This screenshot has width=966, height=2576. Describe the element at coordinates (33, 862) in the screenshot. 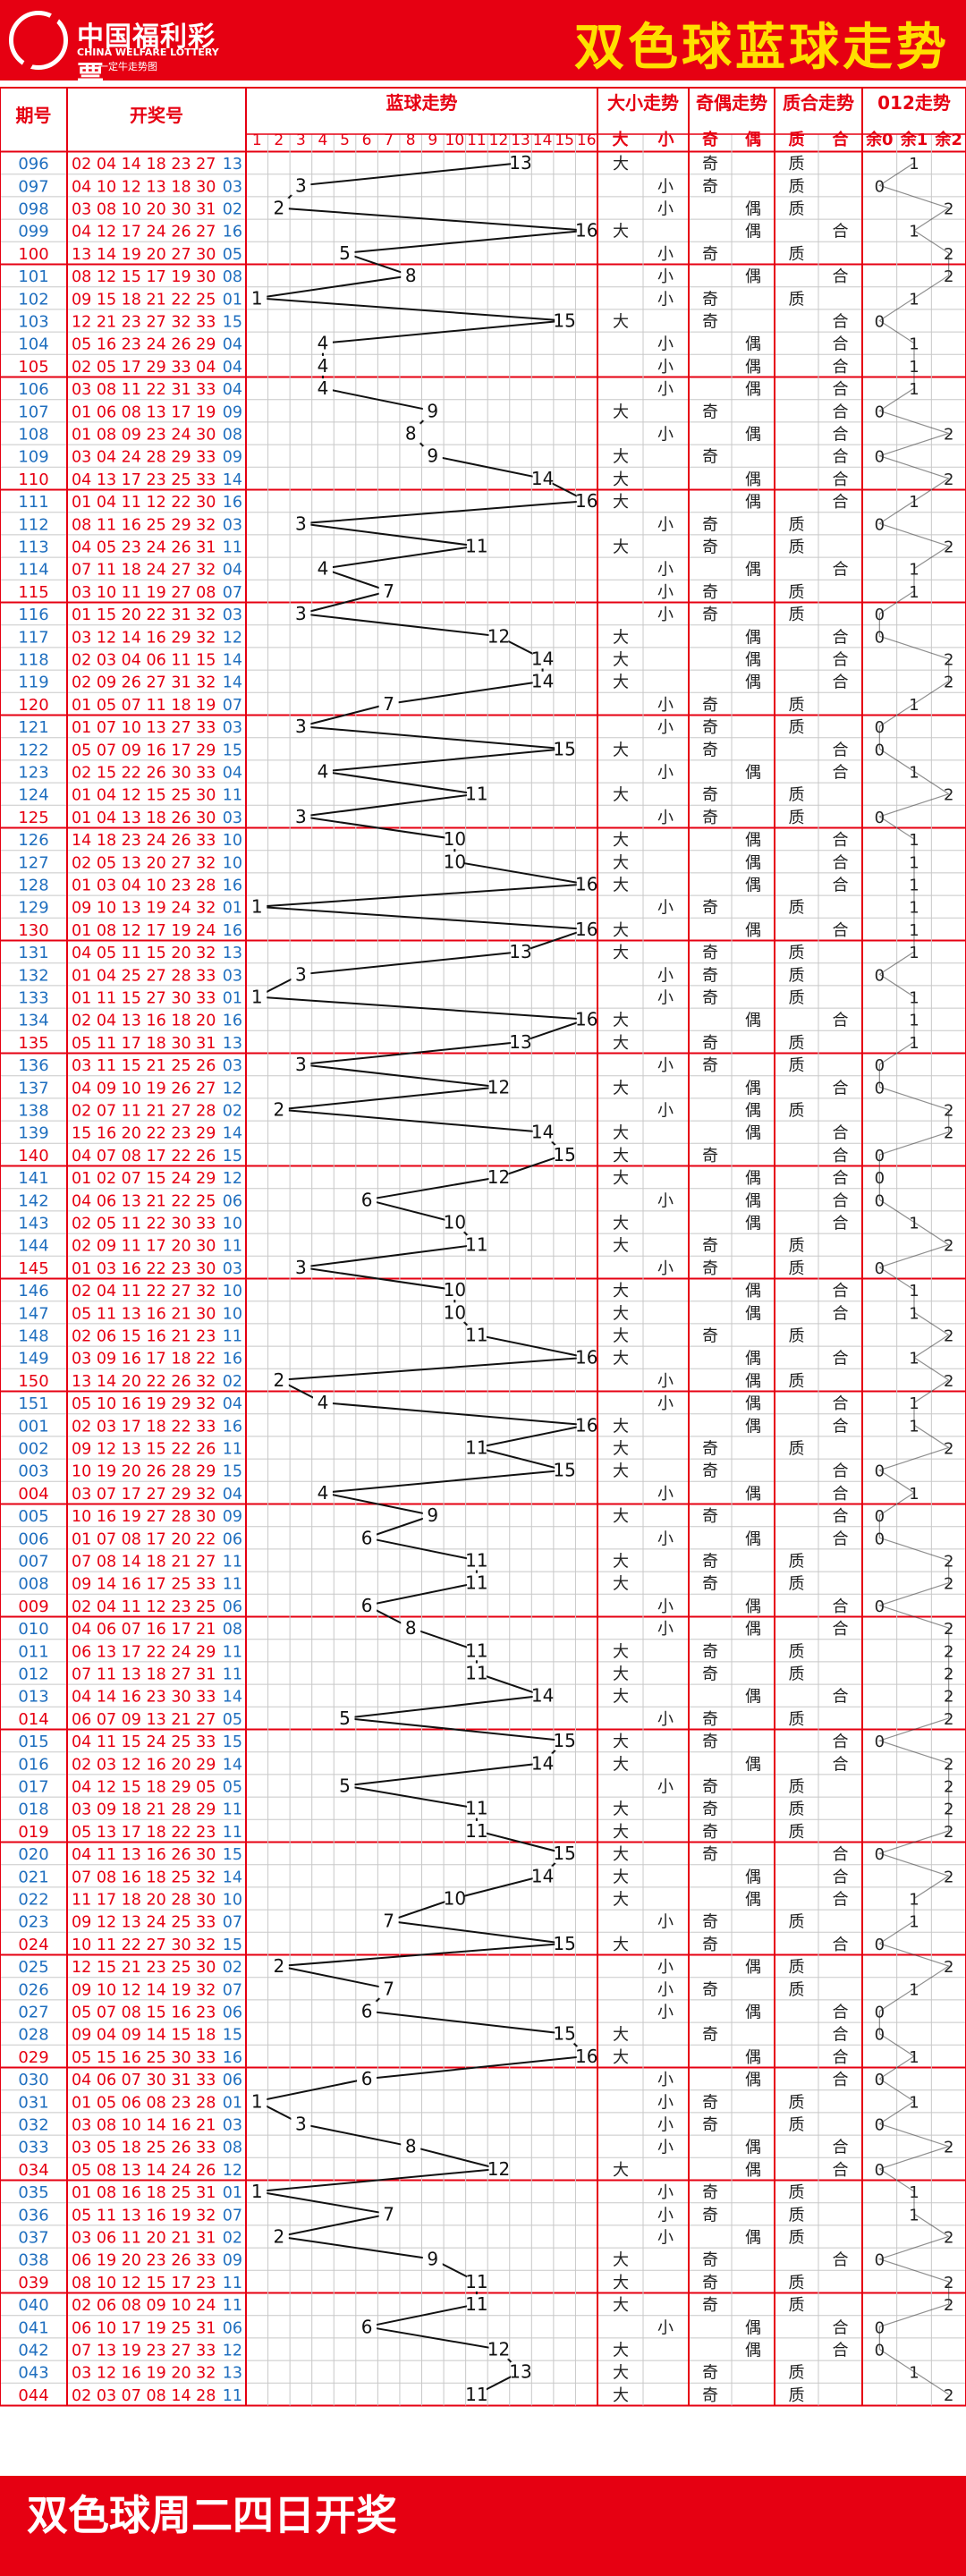

I see `period-cell: 127` at that location.